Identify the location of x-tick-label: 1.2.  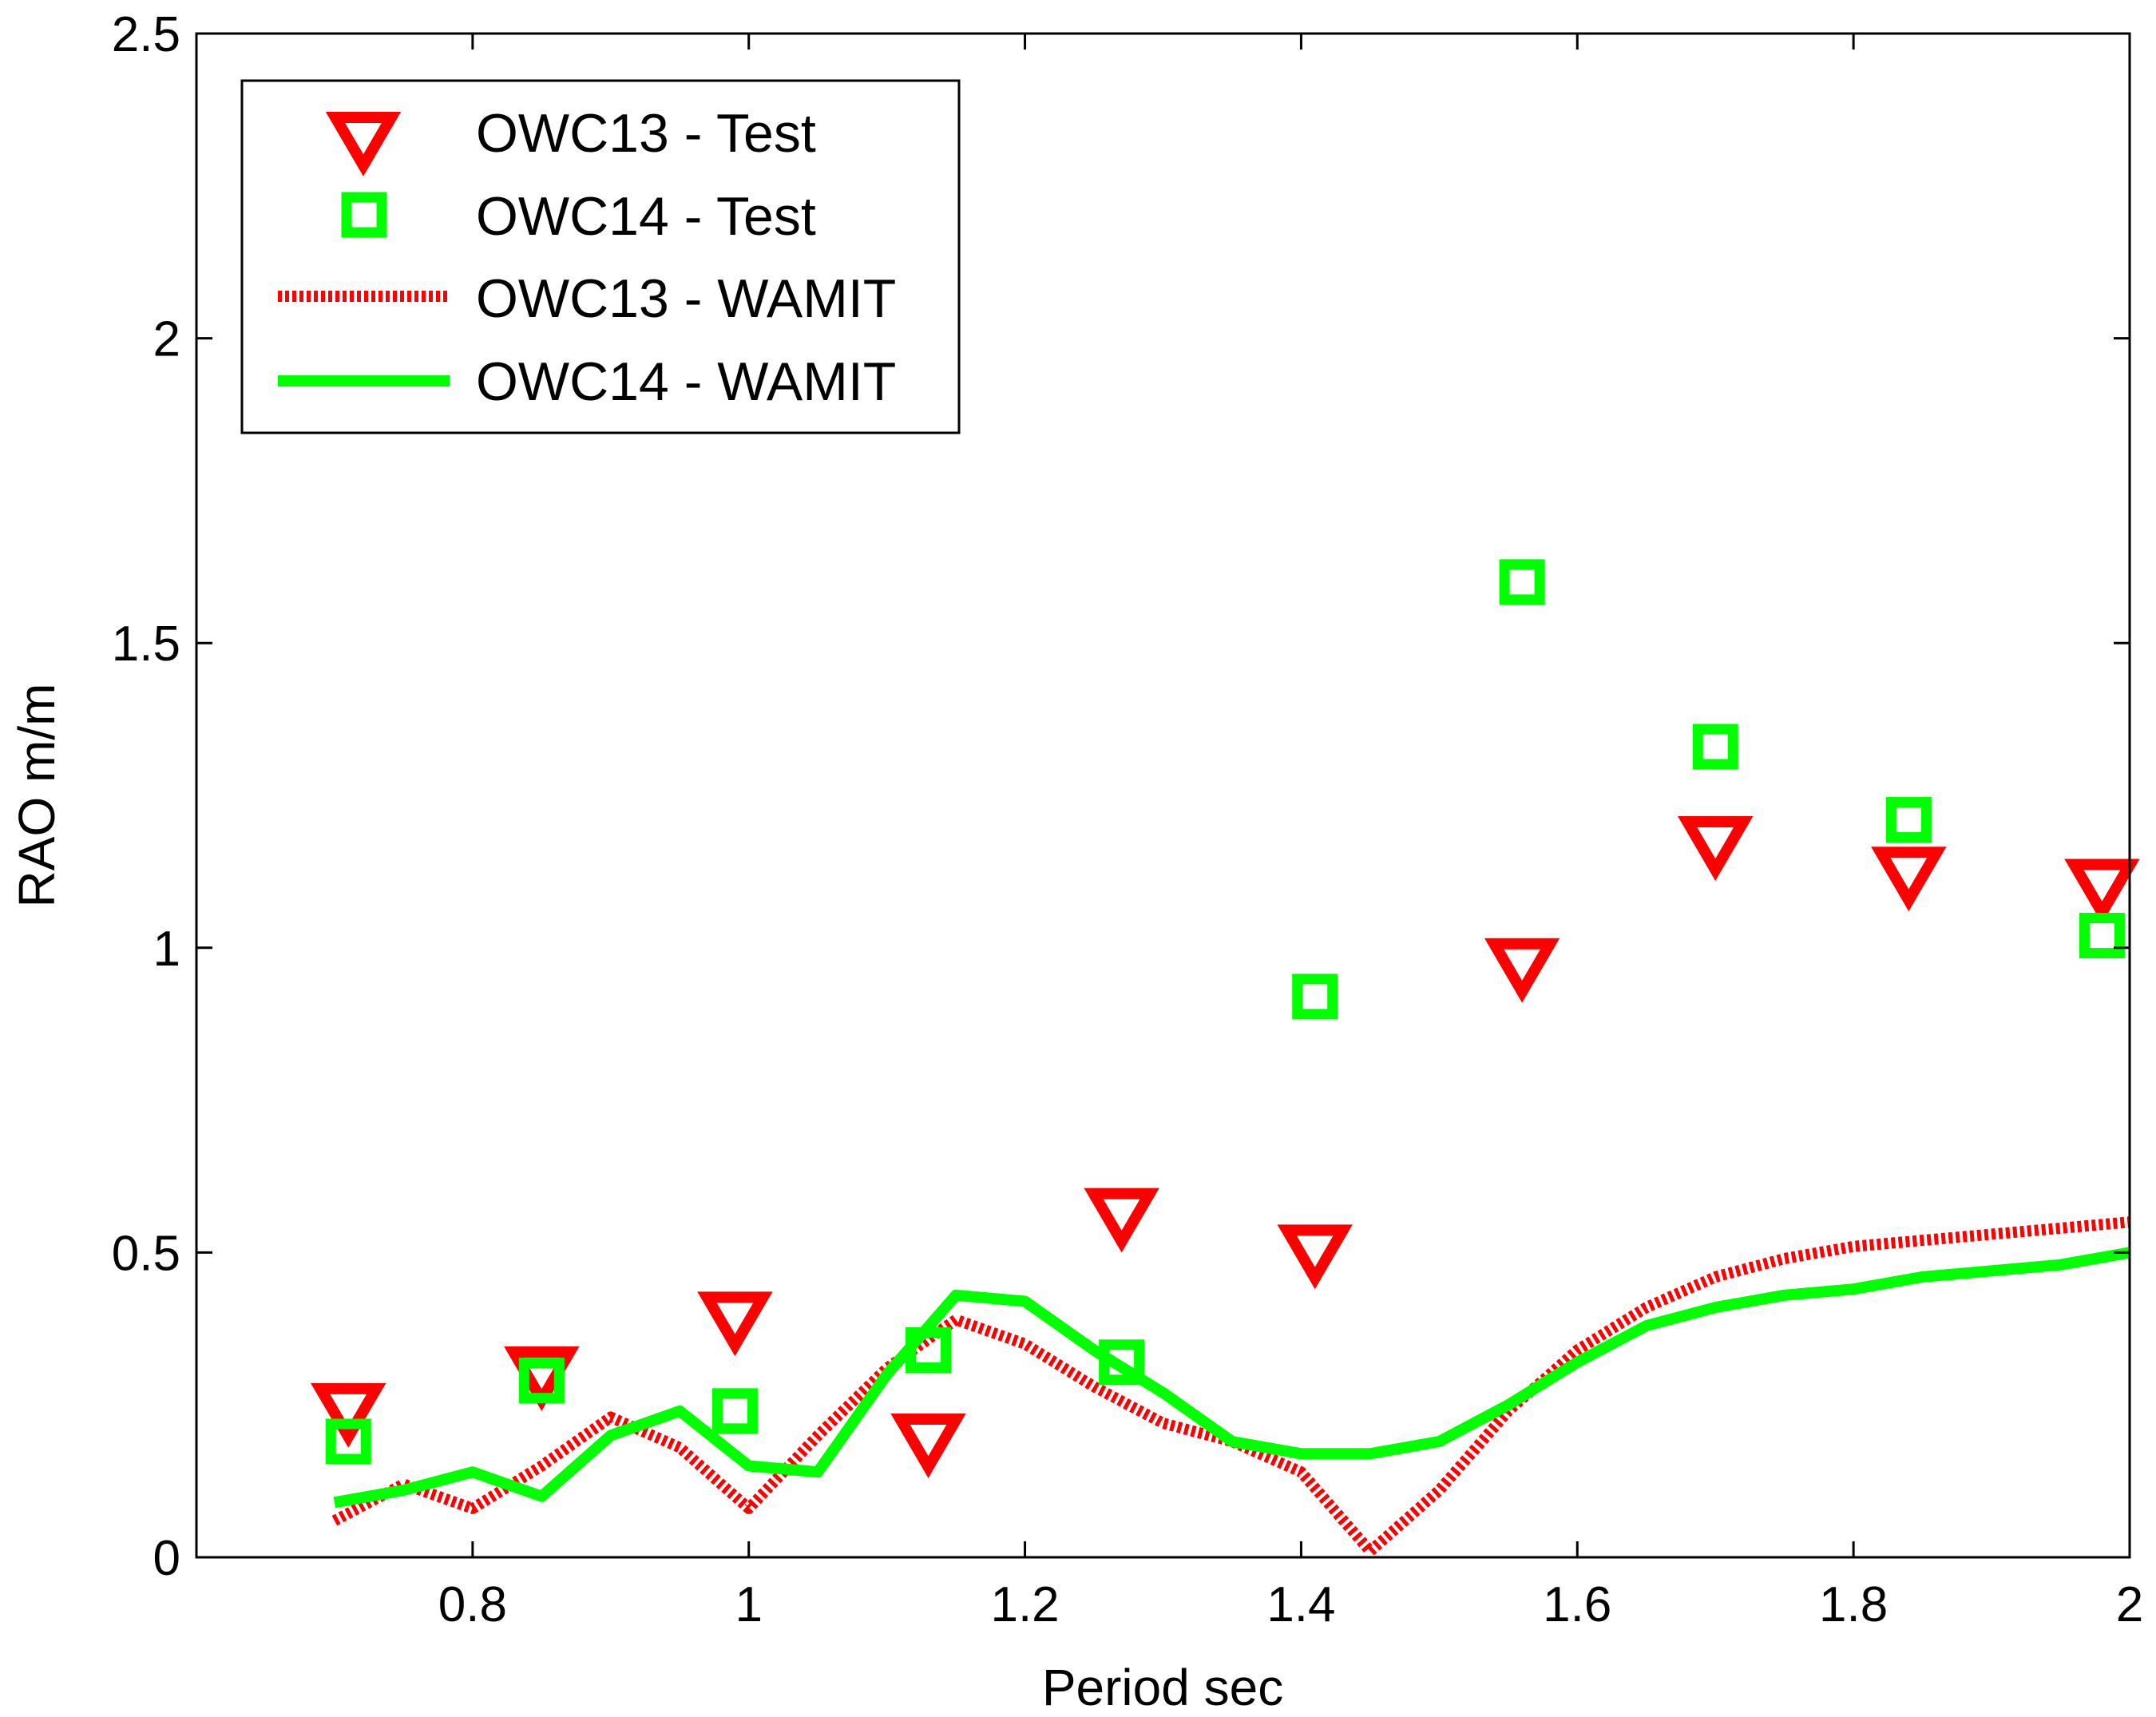
(1024, 1605).